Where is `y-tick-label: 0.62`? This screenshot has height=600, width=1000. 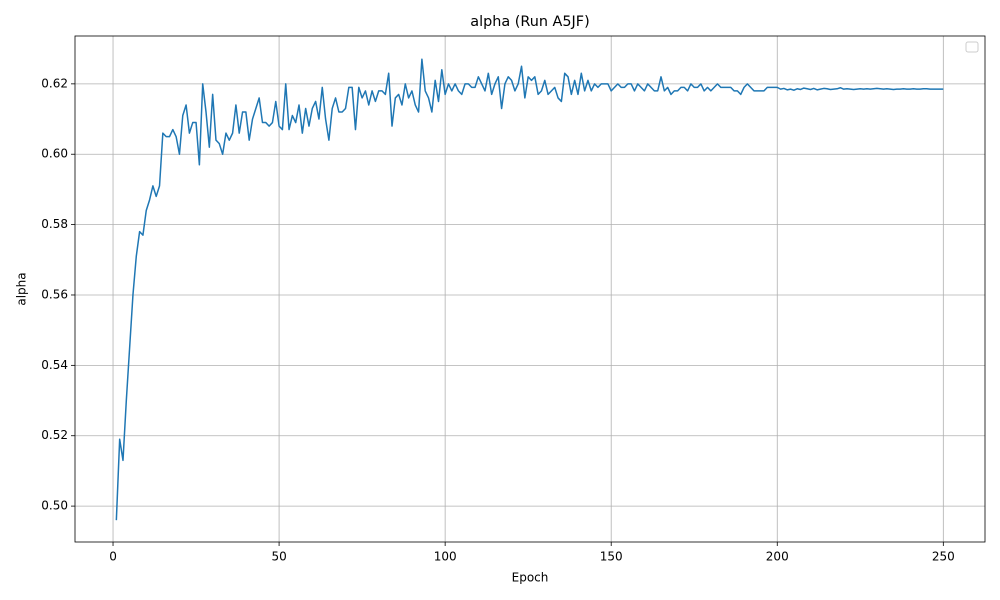
y-tick-label: 0.62 is located at coordinates (54, 83).